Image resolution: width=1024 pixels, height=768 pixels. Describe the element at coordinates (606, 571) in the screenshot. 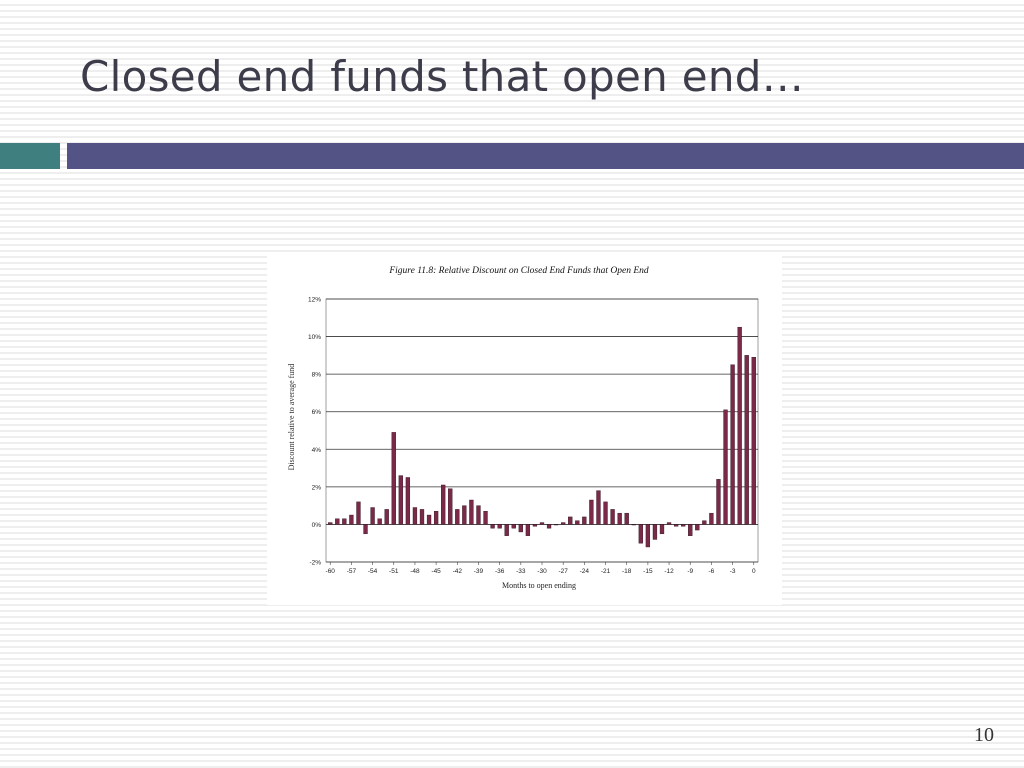

I see `x-tick-label: -21` at that location.